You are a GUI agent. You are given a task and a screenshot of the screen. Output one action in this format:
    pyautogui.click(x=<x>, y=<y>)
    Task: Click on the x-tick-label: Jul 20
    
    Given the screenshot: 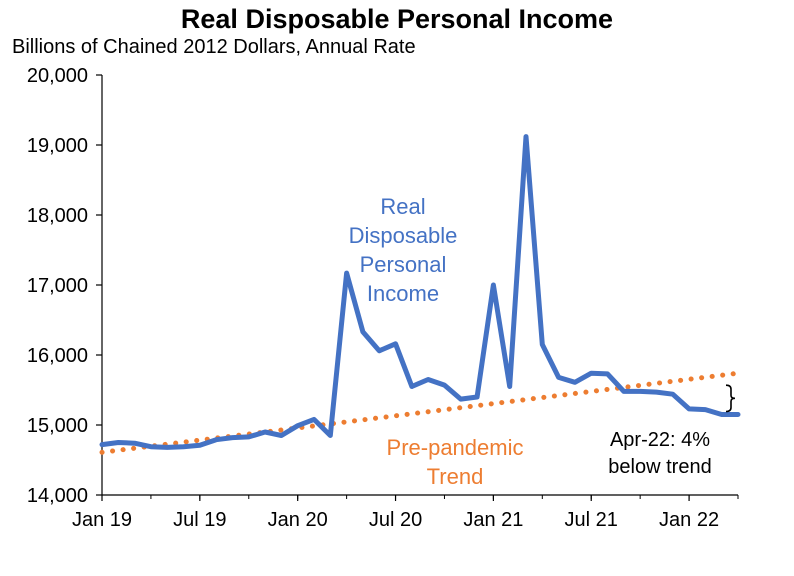 What is the action you would take?
    pyautogui.click(x=395, y=520)
    